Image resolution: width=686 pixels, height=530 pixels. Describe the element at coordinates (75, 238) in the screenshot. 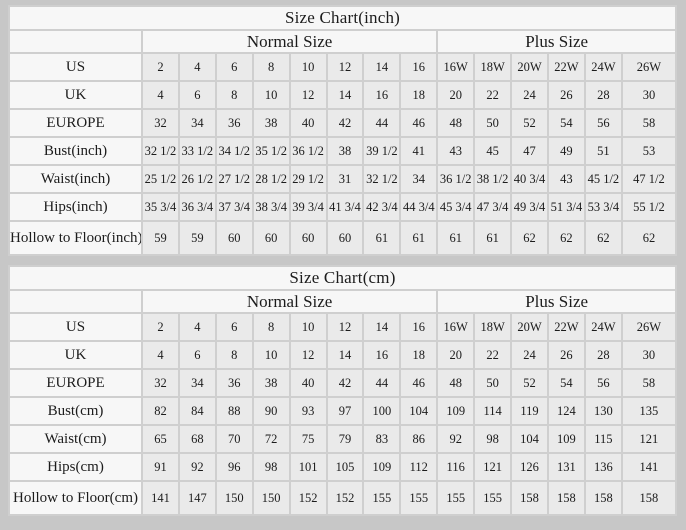

I see `row-label: Hollow to Floor(inch)` at that location.